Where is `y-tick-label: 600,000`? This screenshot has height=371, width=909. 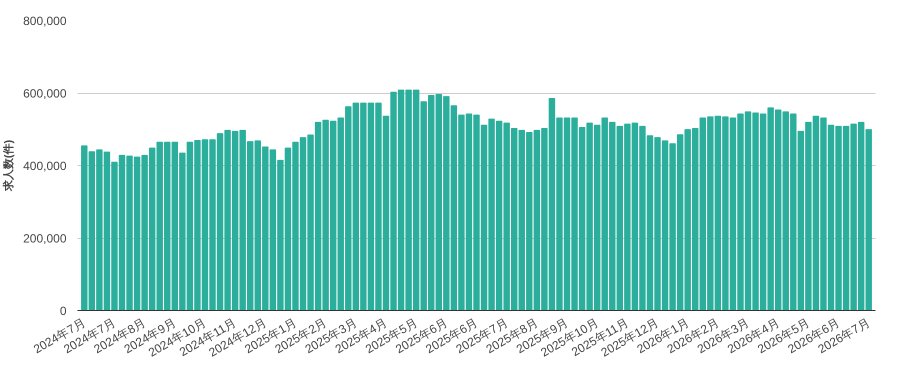 y-tick-label: 600,000 is located at coordinates (45, 93).